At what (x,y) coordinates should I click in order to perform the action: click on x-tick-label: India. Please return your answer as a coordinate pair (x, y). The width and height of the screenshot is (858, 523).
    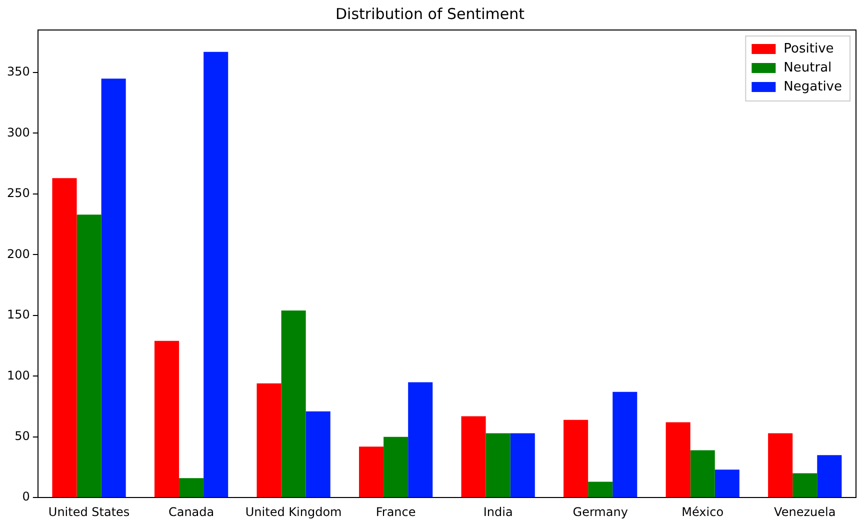
    Looking at the image, I should click on (498, 511).